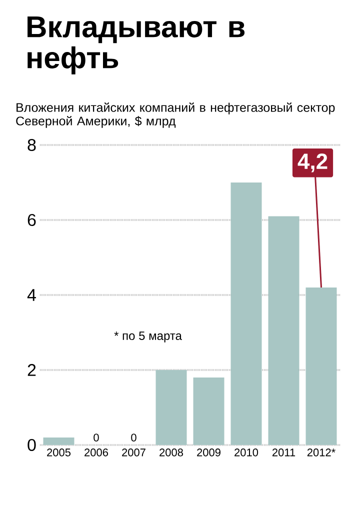 This screenshot has height=513, width=351. I want to click on x-tick-label: 2011, so click(284, 452).